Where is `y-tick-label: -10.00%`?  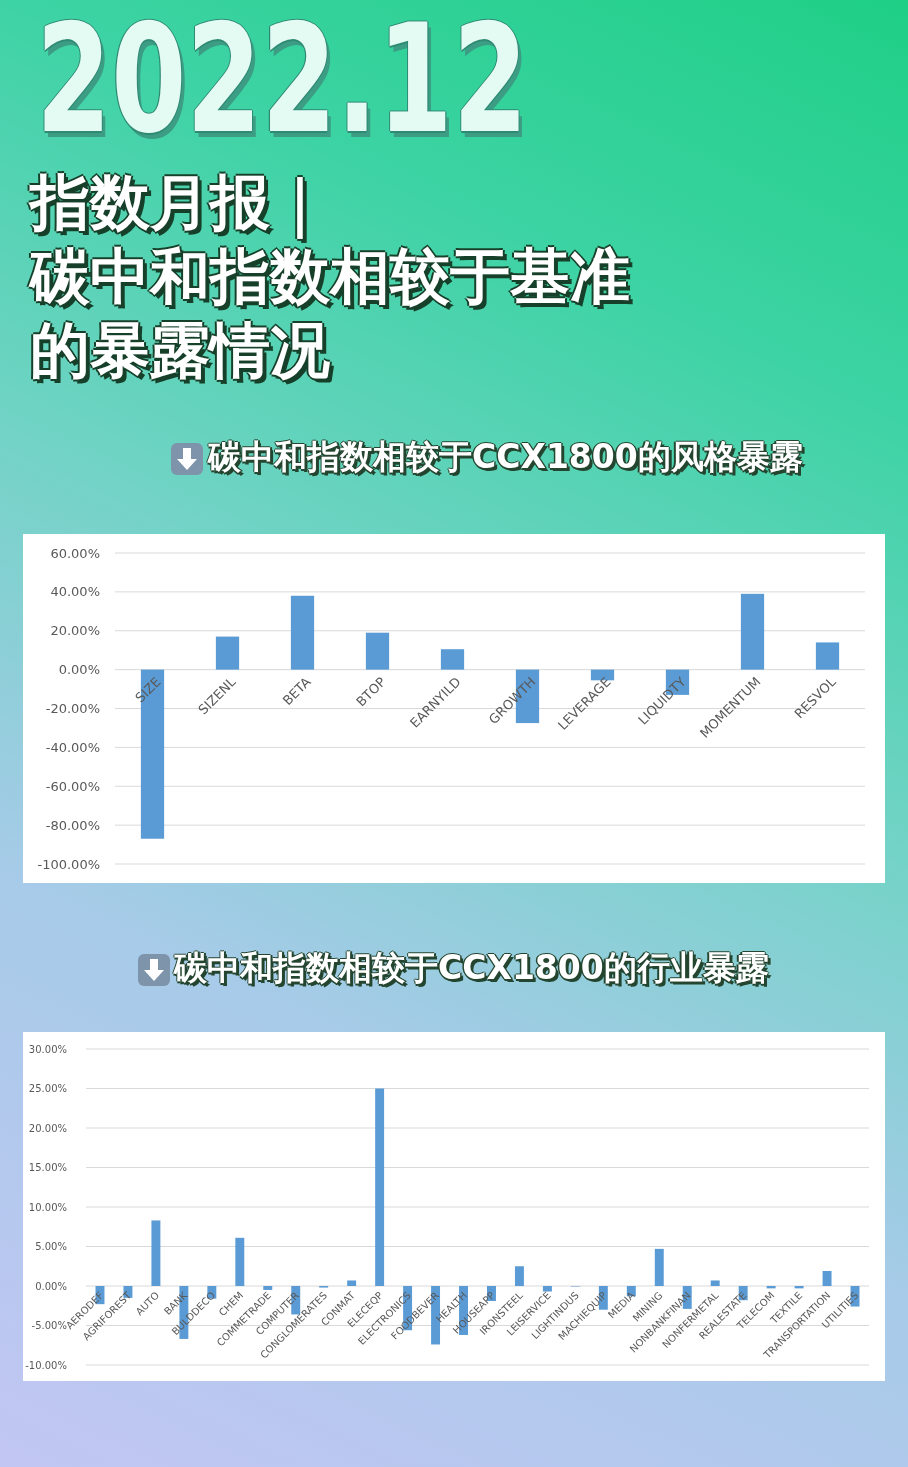
y-tick-label: -10.00% is located at coordinates (46, 1365).